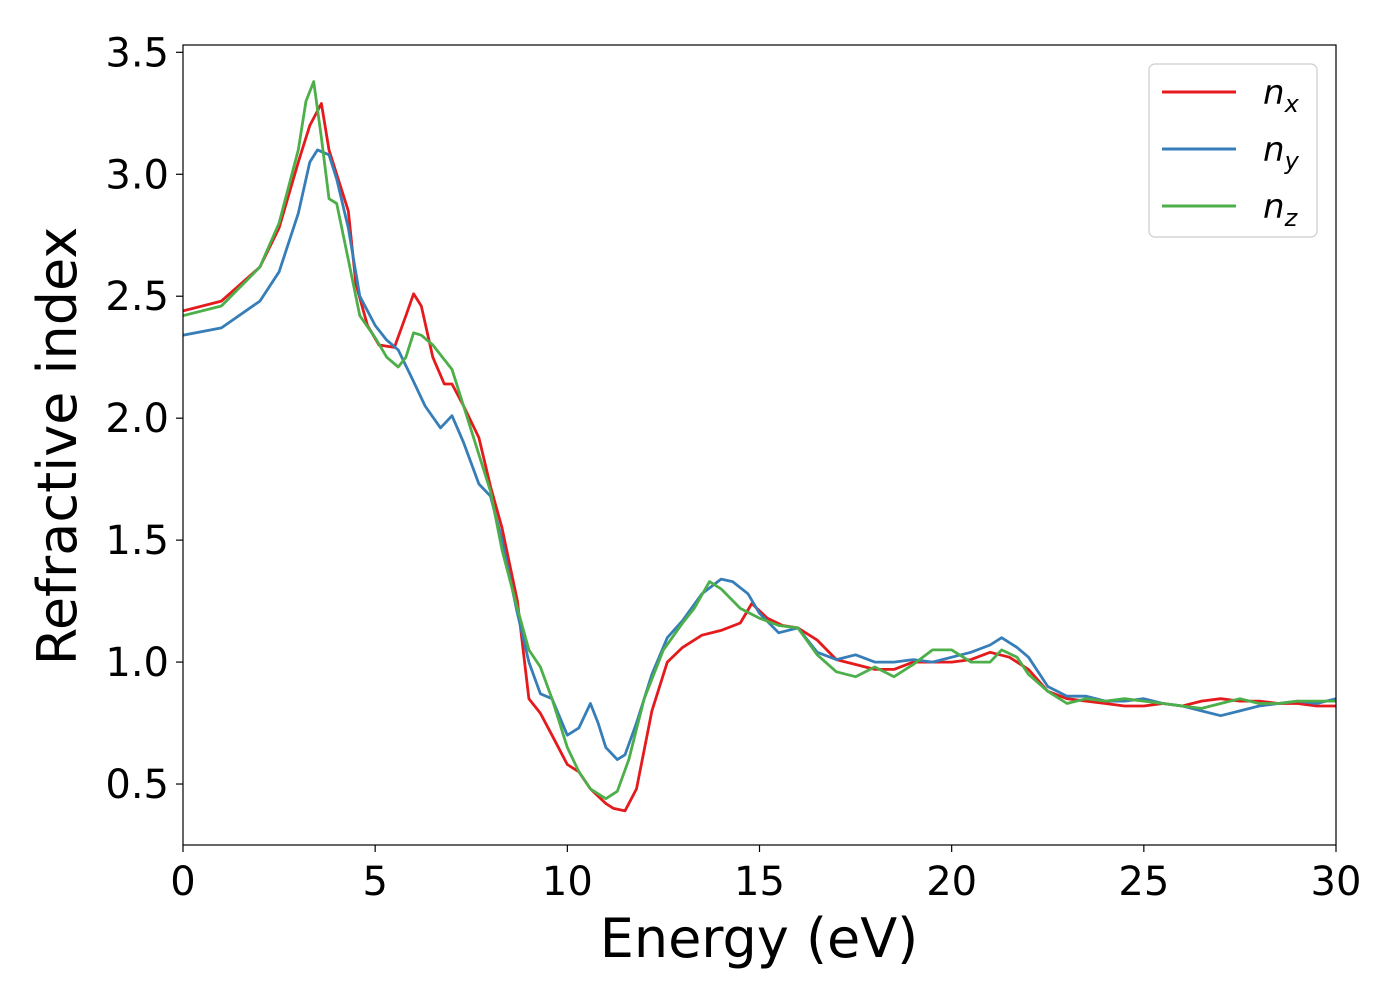  I want to click on legend: nx ny nz, so click(1233, 150).